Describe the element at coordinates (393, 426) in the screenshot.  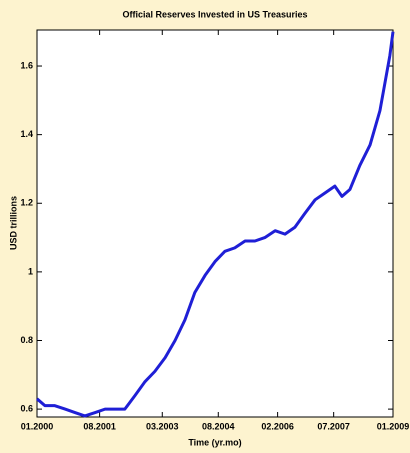
I see `x-tick-label: 01.2009` at that location.